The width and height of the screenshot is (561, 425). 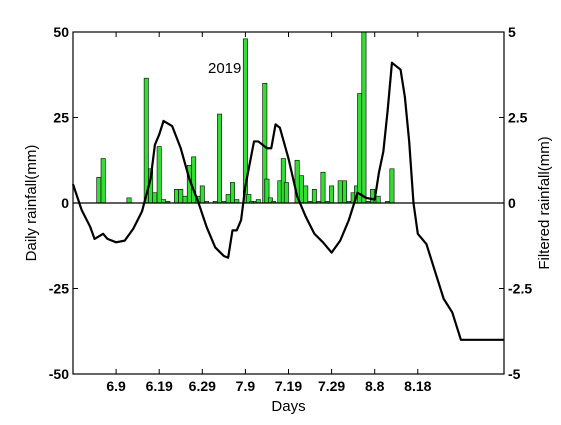 What do you see at coordinates (544, 202) in the screenshot?
I see `y2-axis-label: Filtered rainfall(mm)` at bounding box center [544, 202].